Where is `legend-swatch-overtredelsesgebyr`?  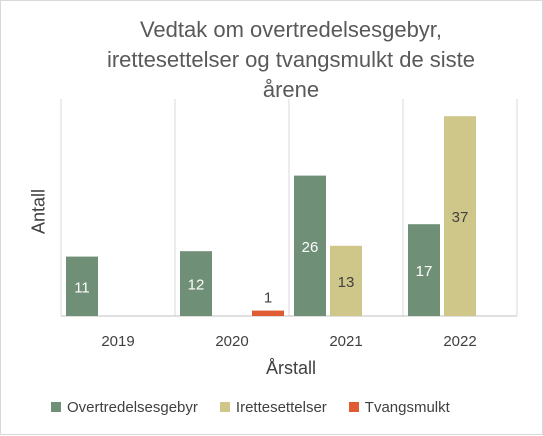 legend-swatch-overtredelsesgebyr is located at coordinates (56, 407).